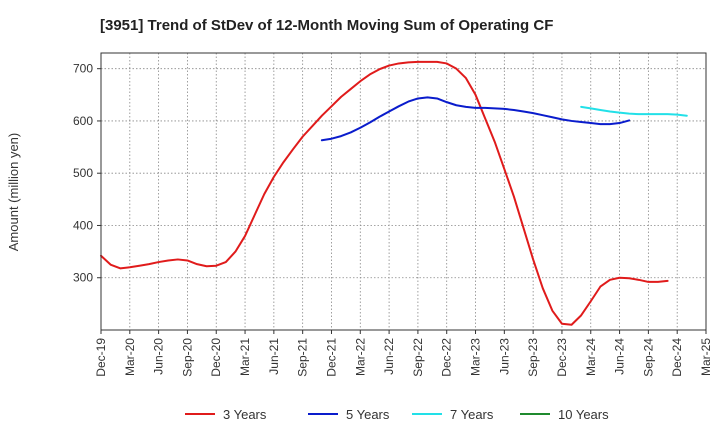  Describe the element at coordinates (83, 69) in the screenshot. I see `y-tick-label: 700` at that location.